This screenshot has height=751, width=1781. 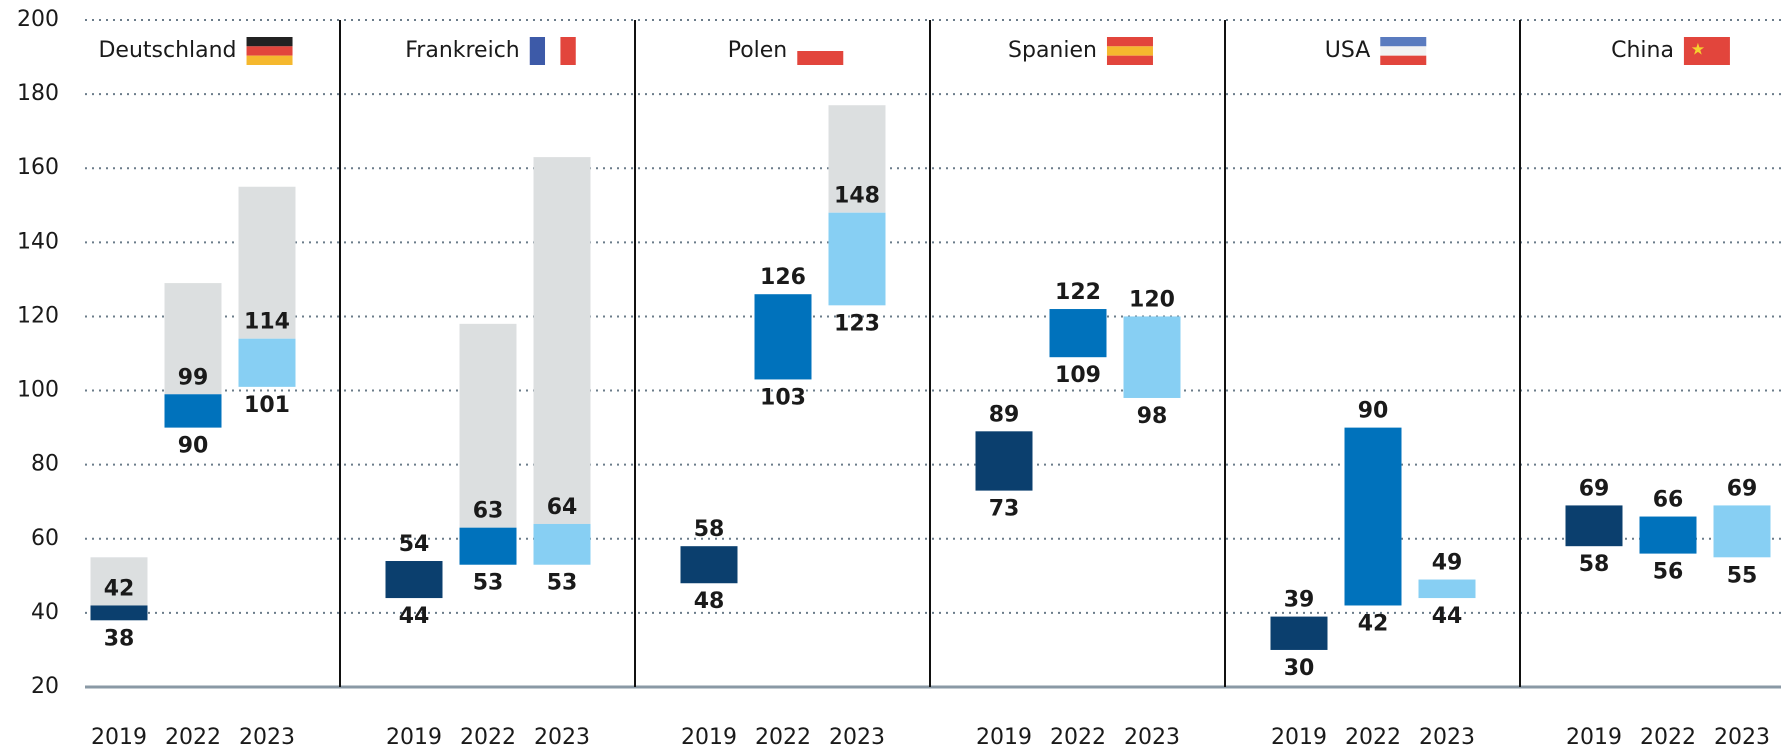 I want to click on value-label: 54, so click(x=414, y=544).